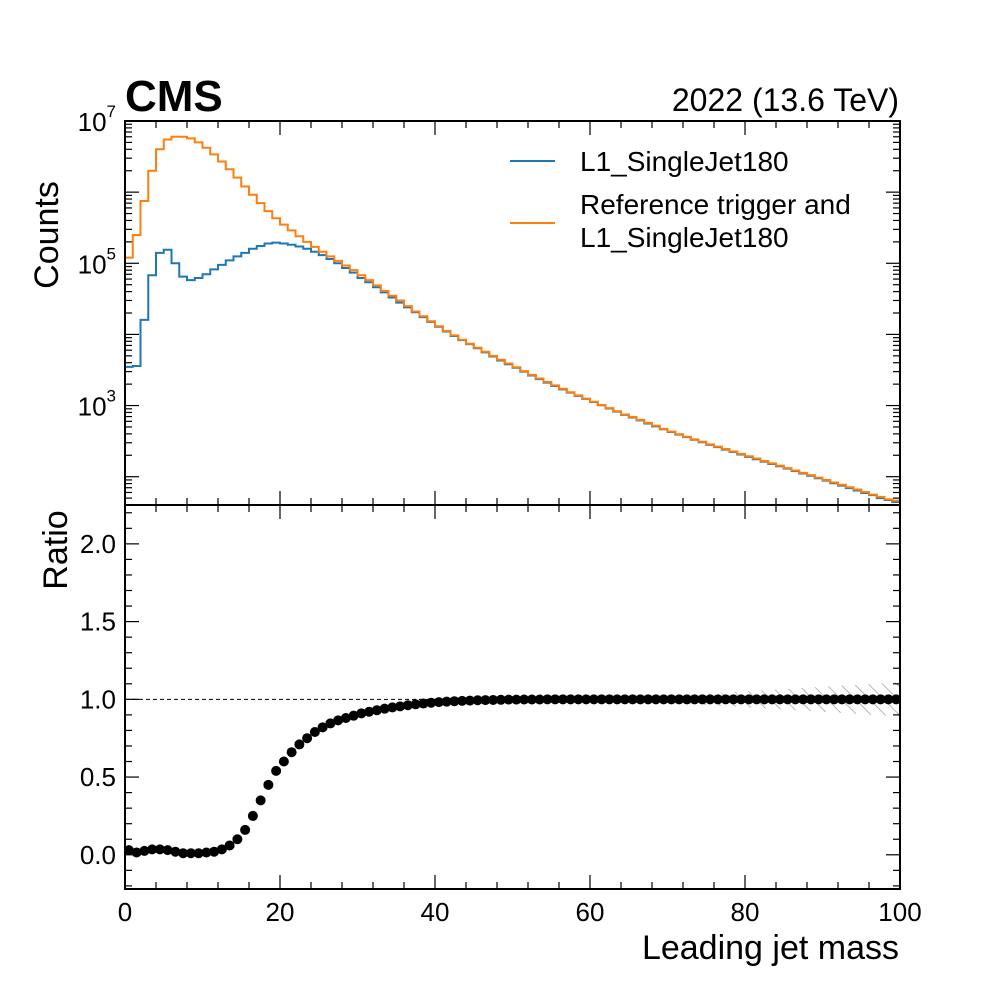  Describe the element at coordinates (97, 404) in the screenshot. I see `top-y-tick-label: 10³` at that location.